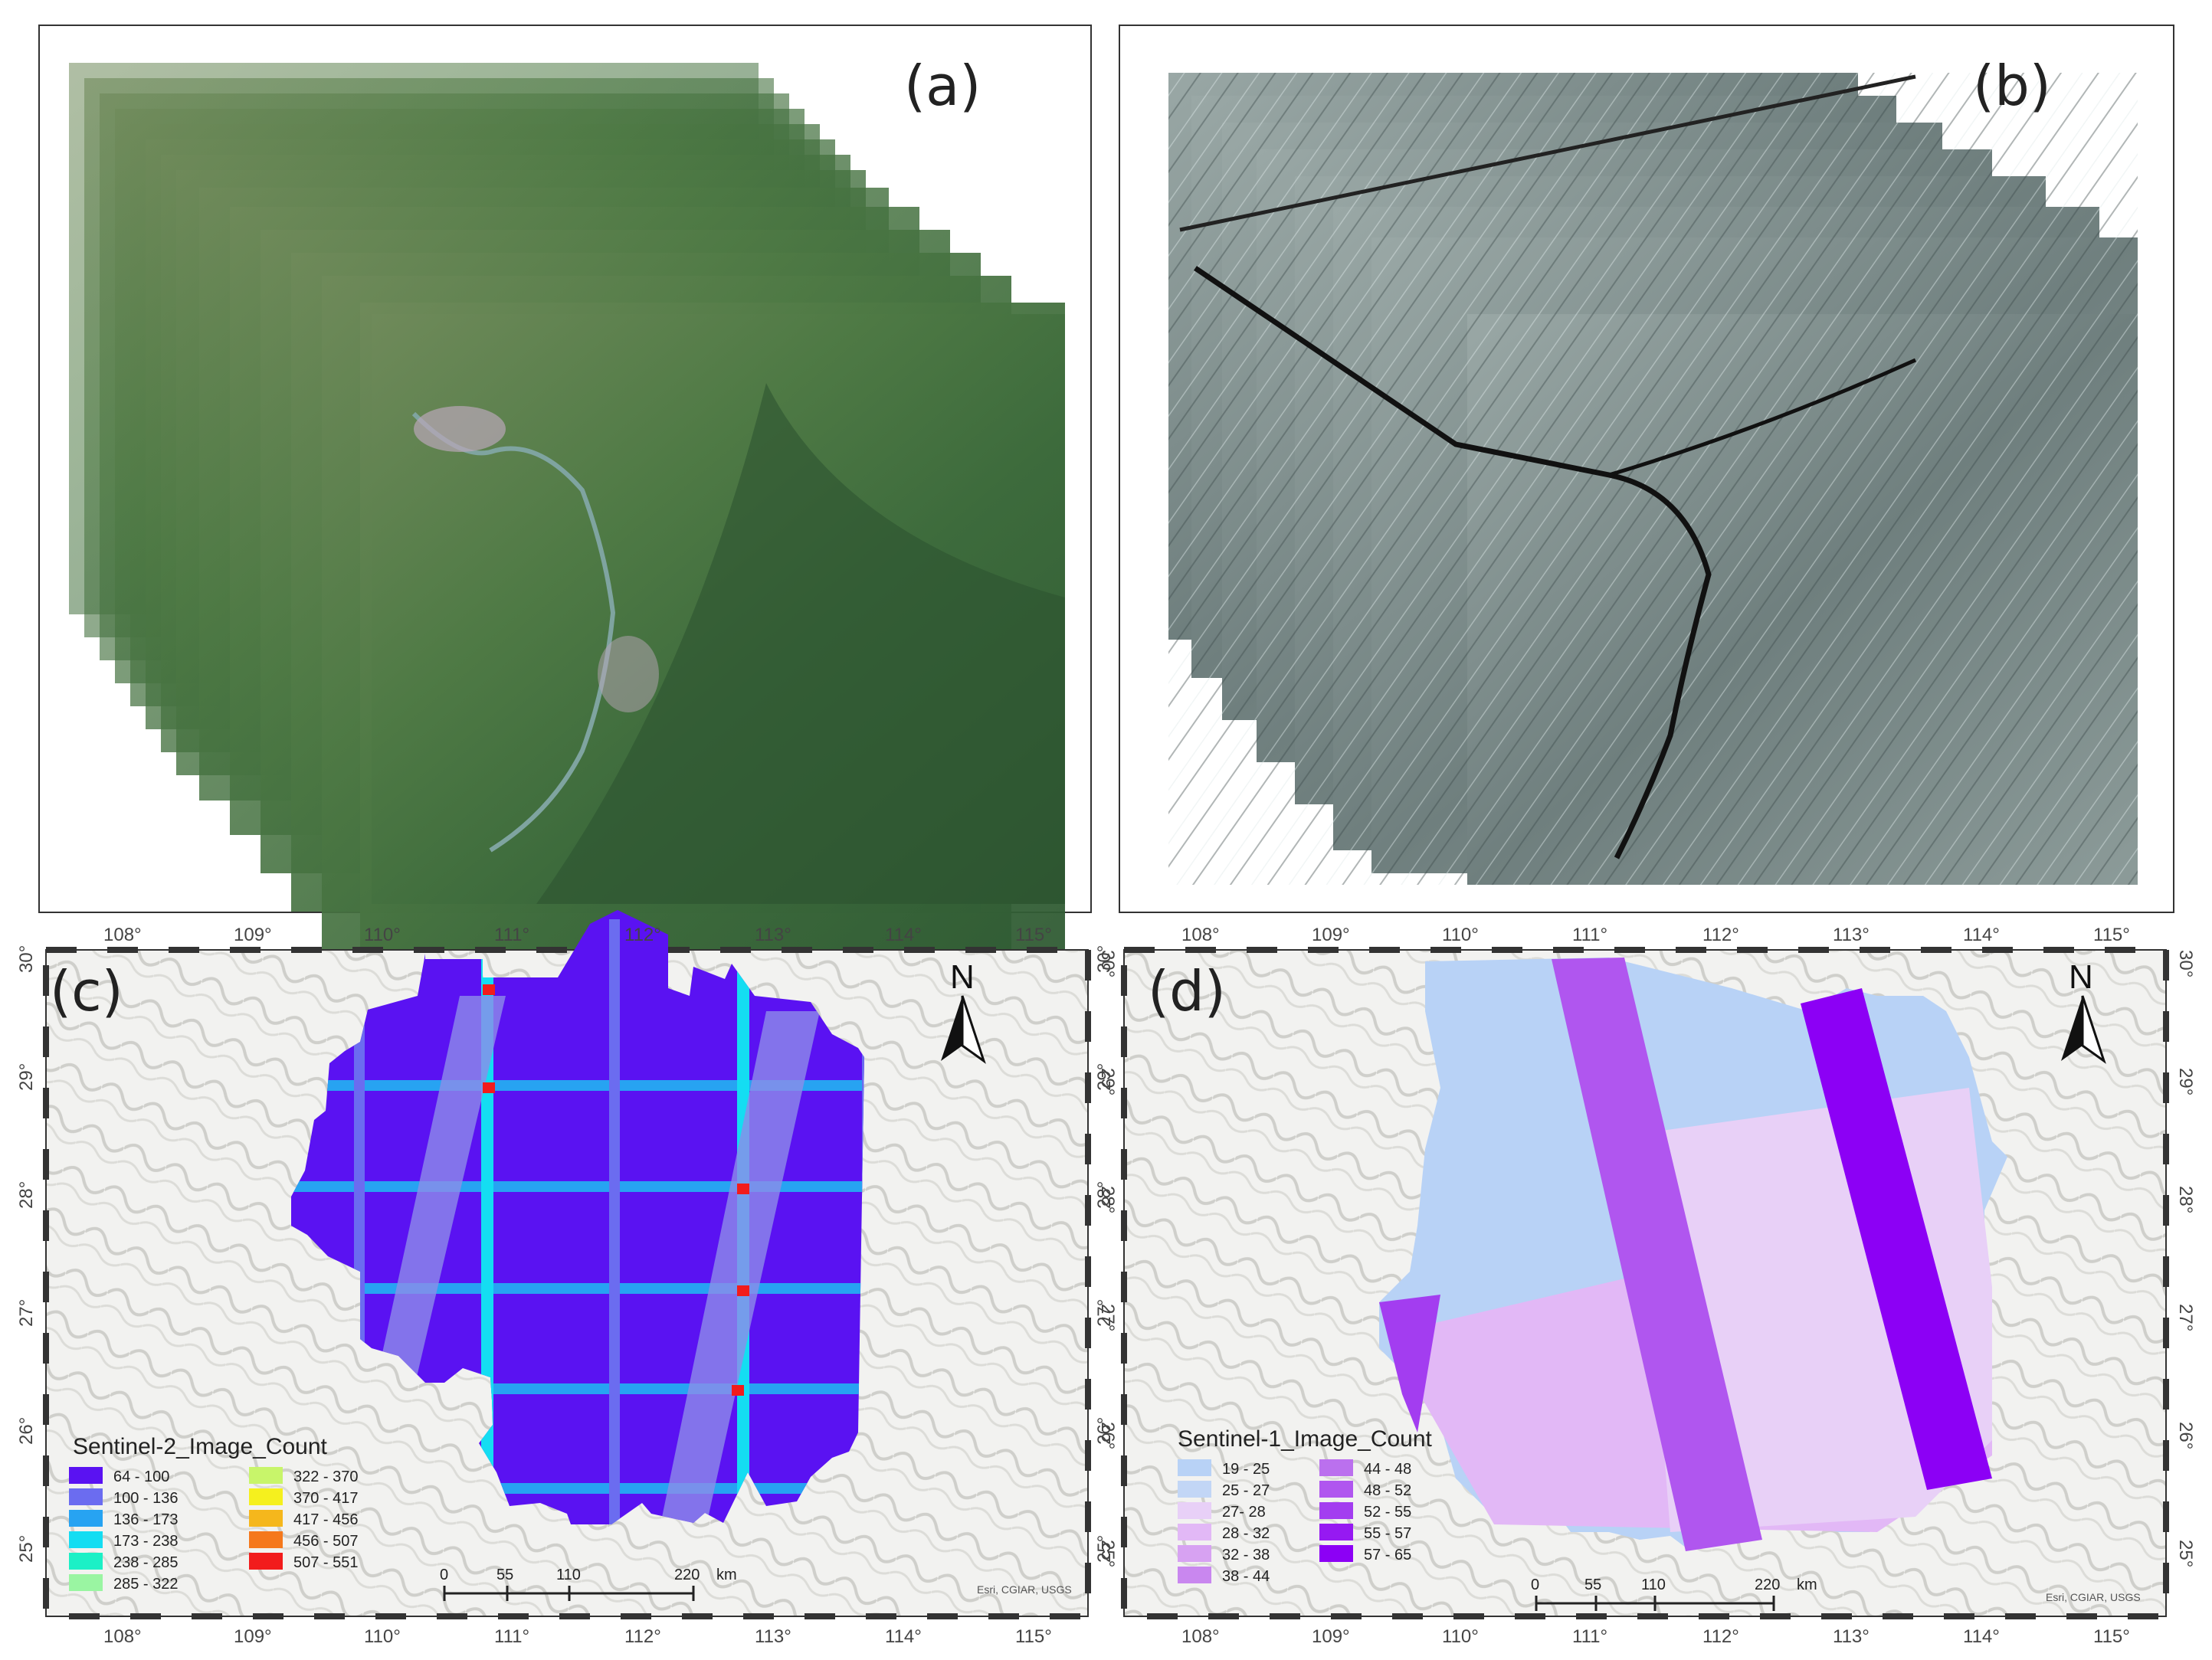 This screenshot has width=2212, height=1660. Describe the element at coordinates (1807, 1585) in the screenshot. I see `scale-unit-d: km` at that location.